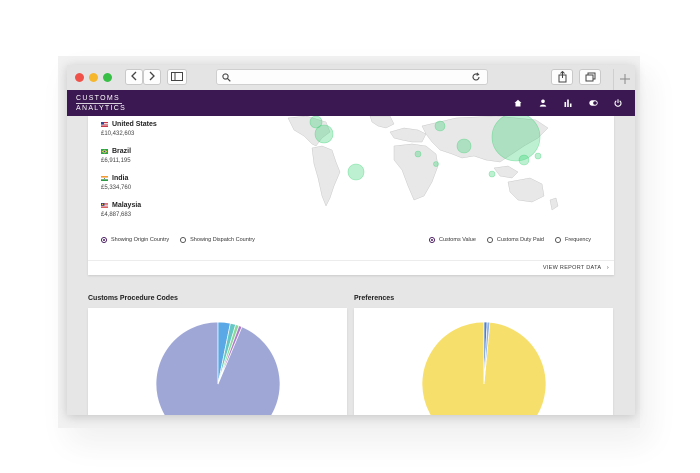 Image resolution: width=700 pixels, height=473 pixels. I want to click on close-window-button, so click(79, 77).